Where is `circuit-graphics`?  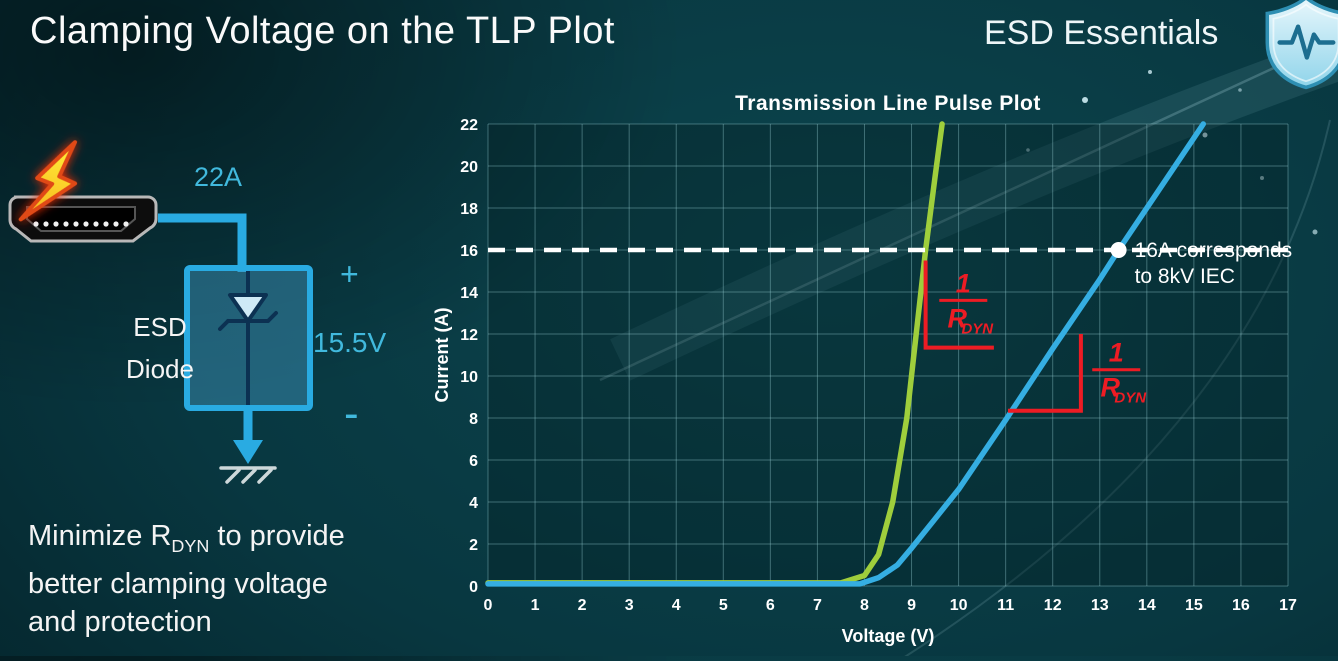 circuit-graphics is located at coordinates (160, 312).